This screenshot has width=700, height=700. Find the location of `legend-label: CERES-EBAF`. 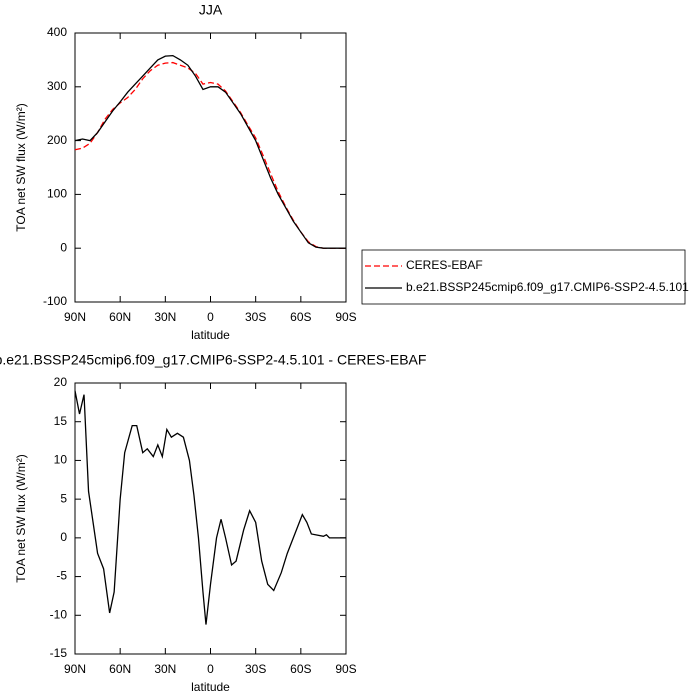

legend-label: CERES-EBAF is located at coordinates (444, 265).